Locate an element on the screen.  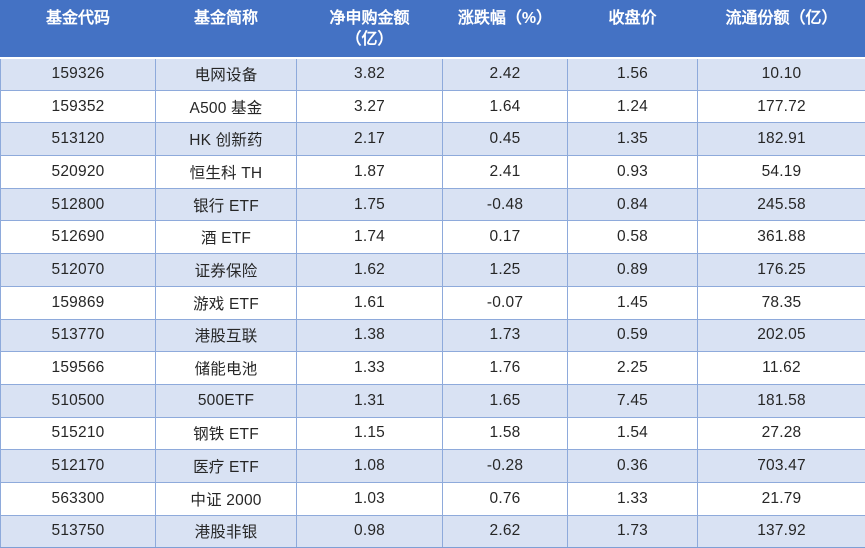
net-subscription-cell: 1.15 is located at coordinates (369, 433).